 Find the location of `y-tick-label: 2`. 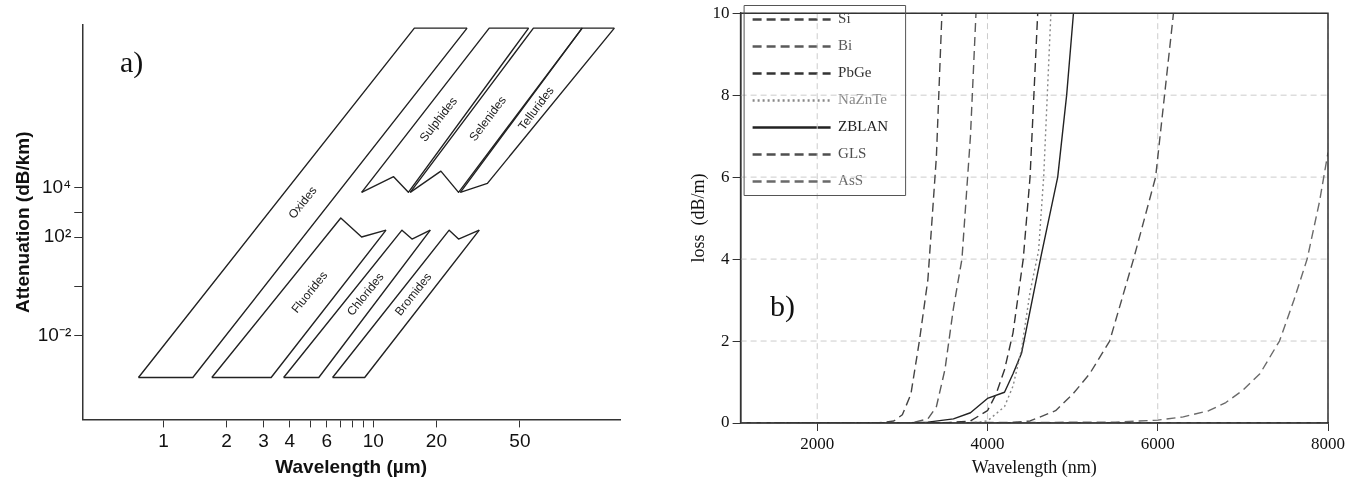

y-tick-label: 2 is located at coordinates (725, 340).